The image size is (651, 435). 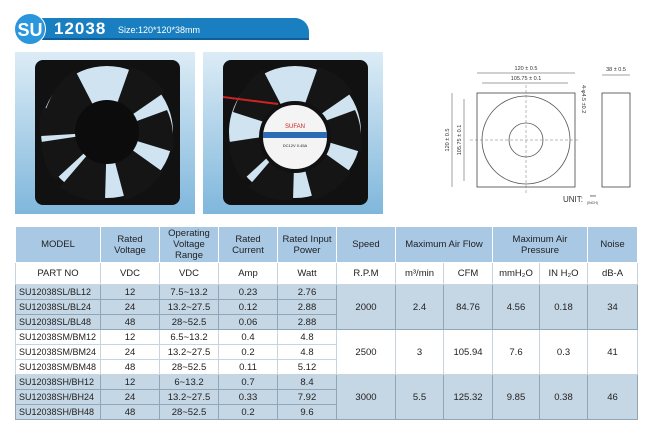 I want to click on table-cell: 0.33, so click(x=248, y=397).